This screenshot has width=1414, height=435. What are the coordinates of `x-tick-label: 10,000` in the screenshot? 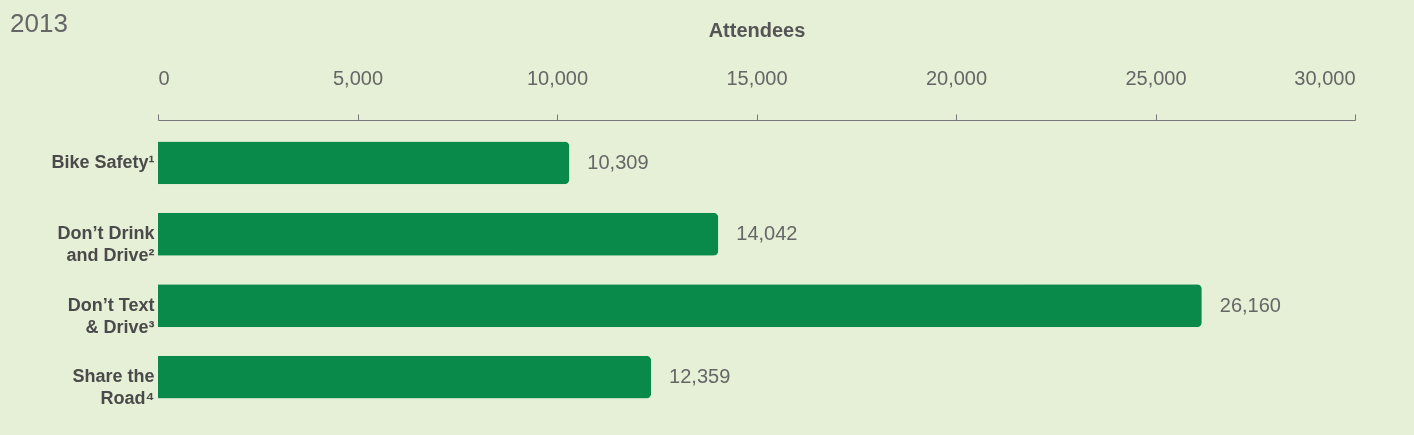 It's located at (557, 77).